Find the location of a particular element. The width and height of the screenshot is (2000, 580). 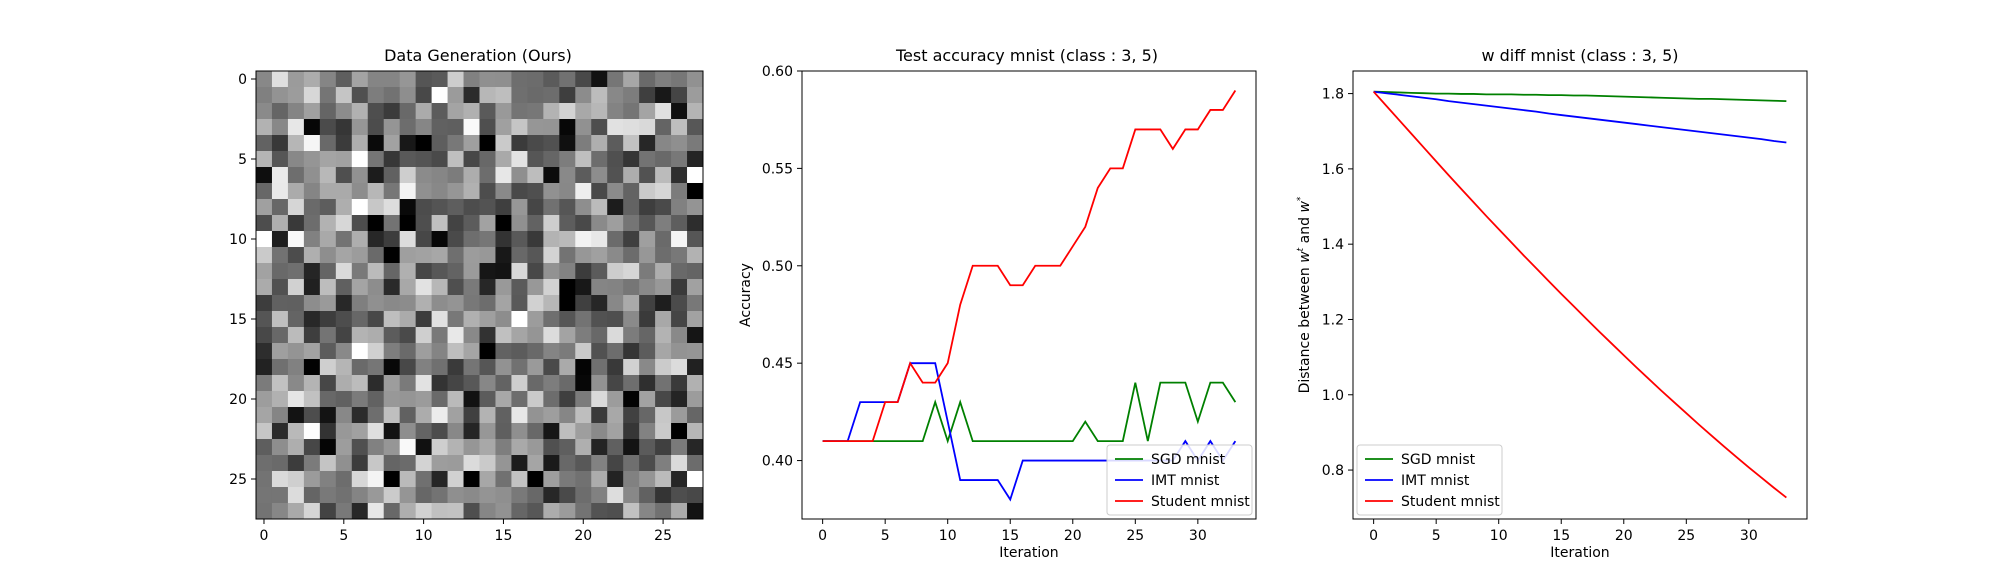

accuracy-xtick-label: 25 is located at coordinates (1135, 536).